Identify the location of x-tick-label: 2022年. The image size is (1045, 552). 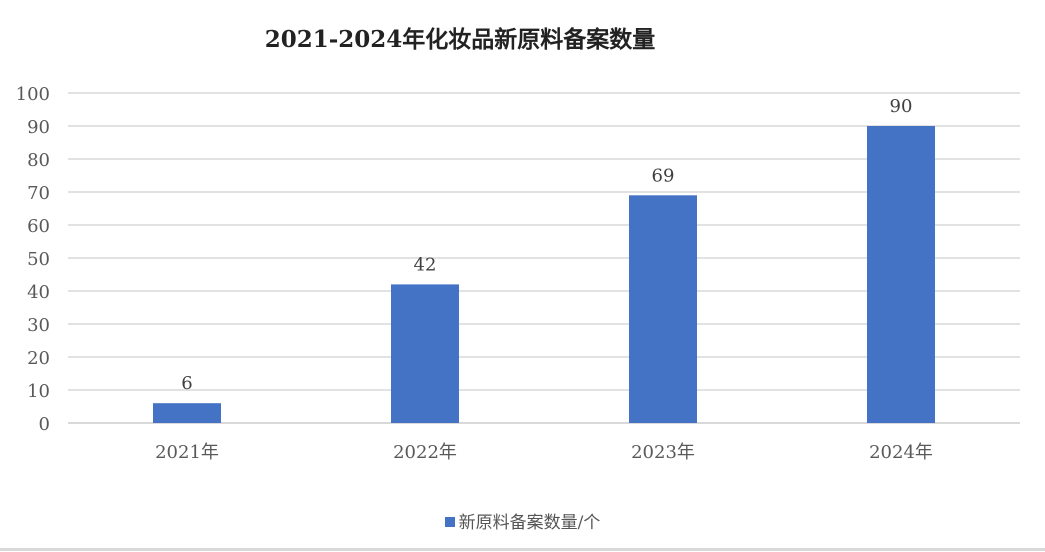
(425, 452).